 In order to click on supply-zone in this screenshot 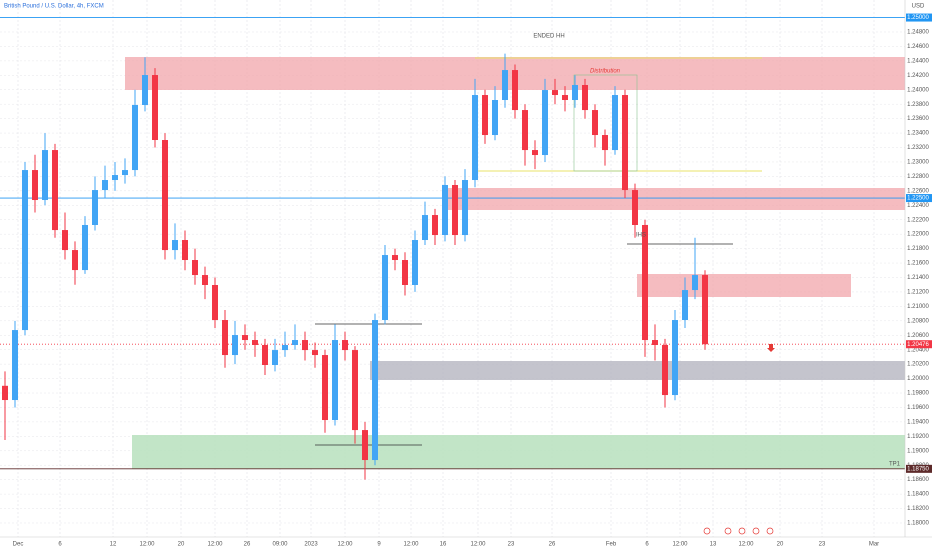, I will do `click(675, 199)`.